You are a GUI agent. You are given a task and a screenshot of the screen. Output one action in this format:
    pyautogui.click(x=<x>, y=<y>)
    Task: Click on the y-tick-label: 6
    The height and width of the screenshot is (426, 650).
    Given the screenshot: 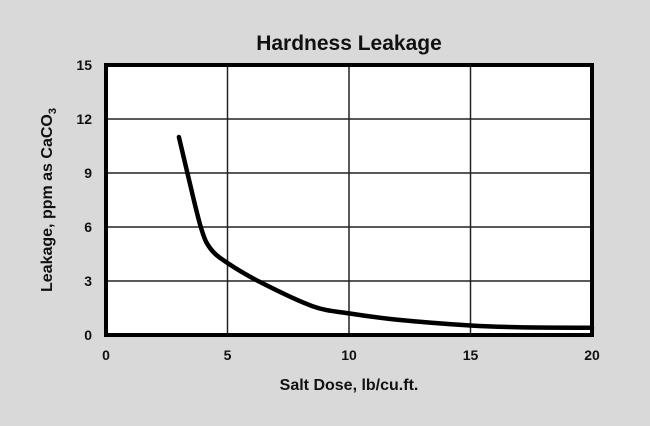 What is the action you would take?
    pyautogui.click(x=88, y=227)
    